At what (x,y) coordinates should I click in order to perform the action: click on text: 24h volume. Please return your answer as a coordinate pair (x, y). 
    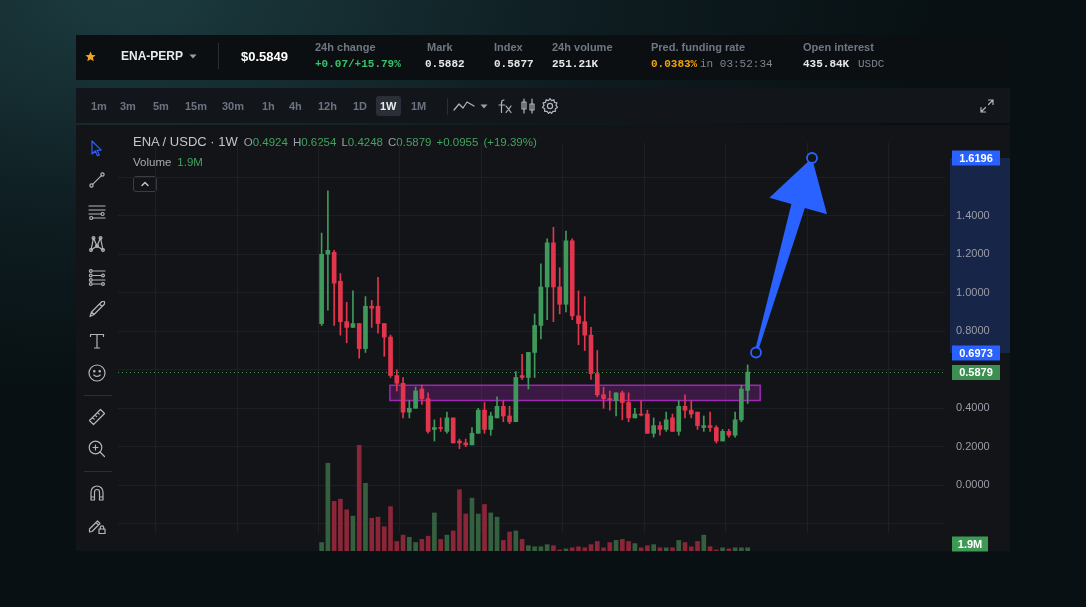
    Looking at the image, I should click on (582, 47).